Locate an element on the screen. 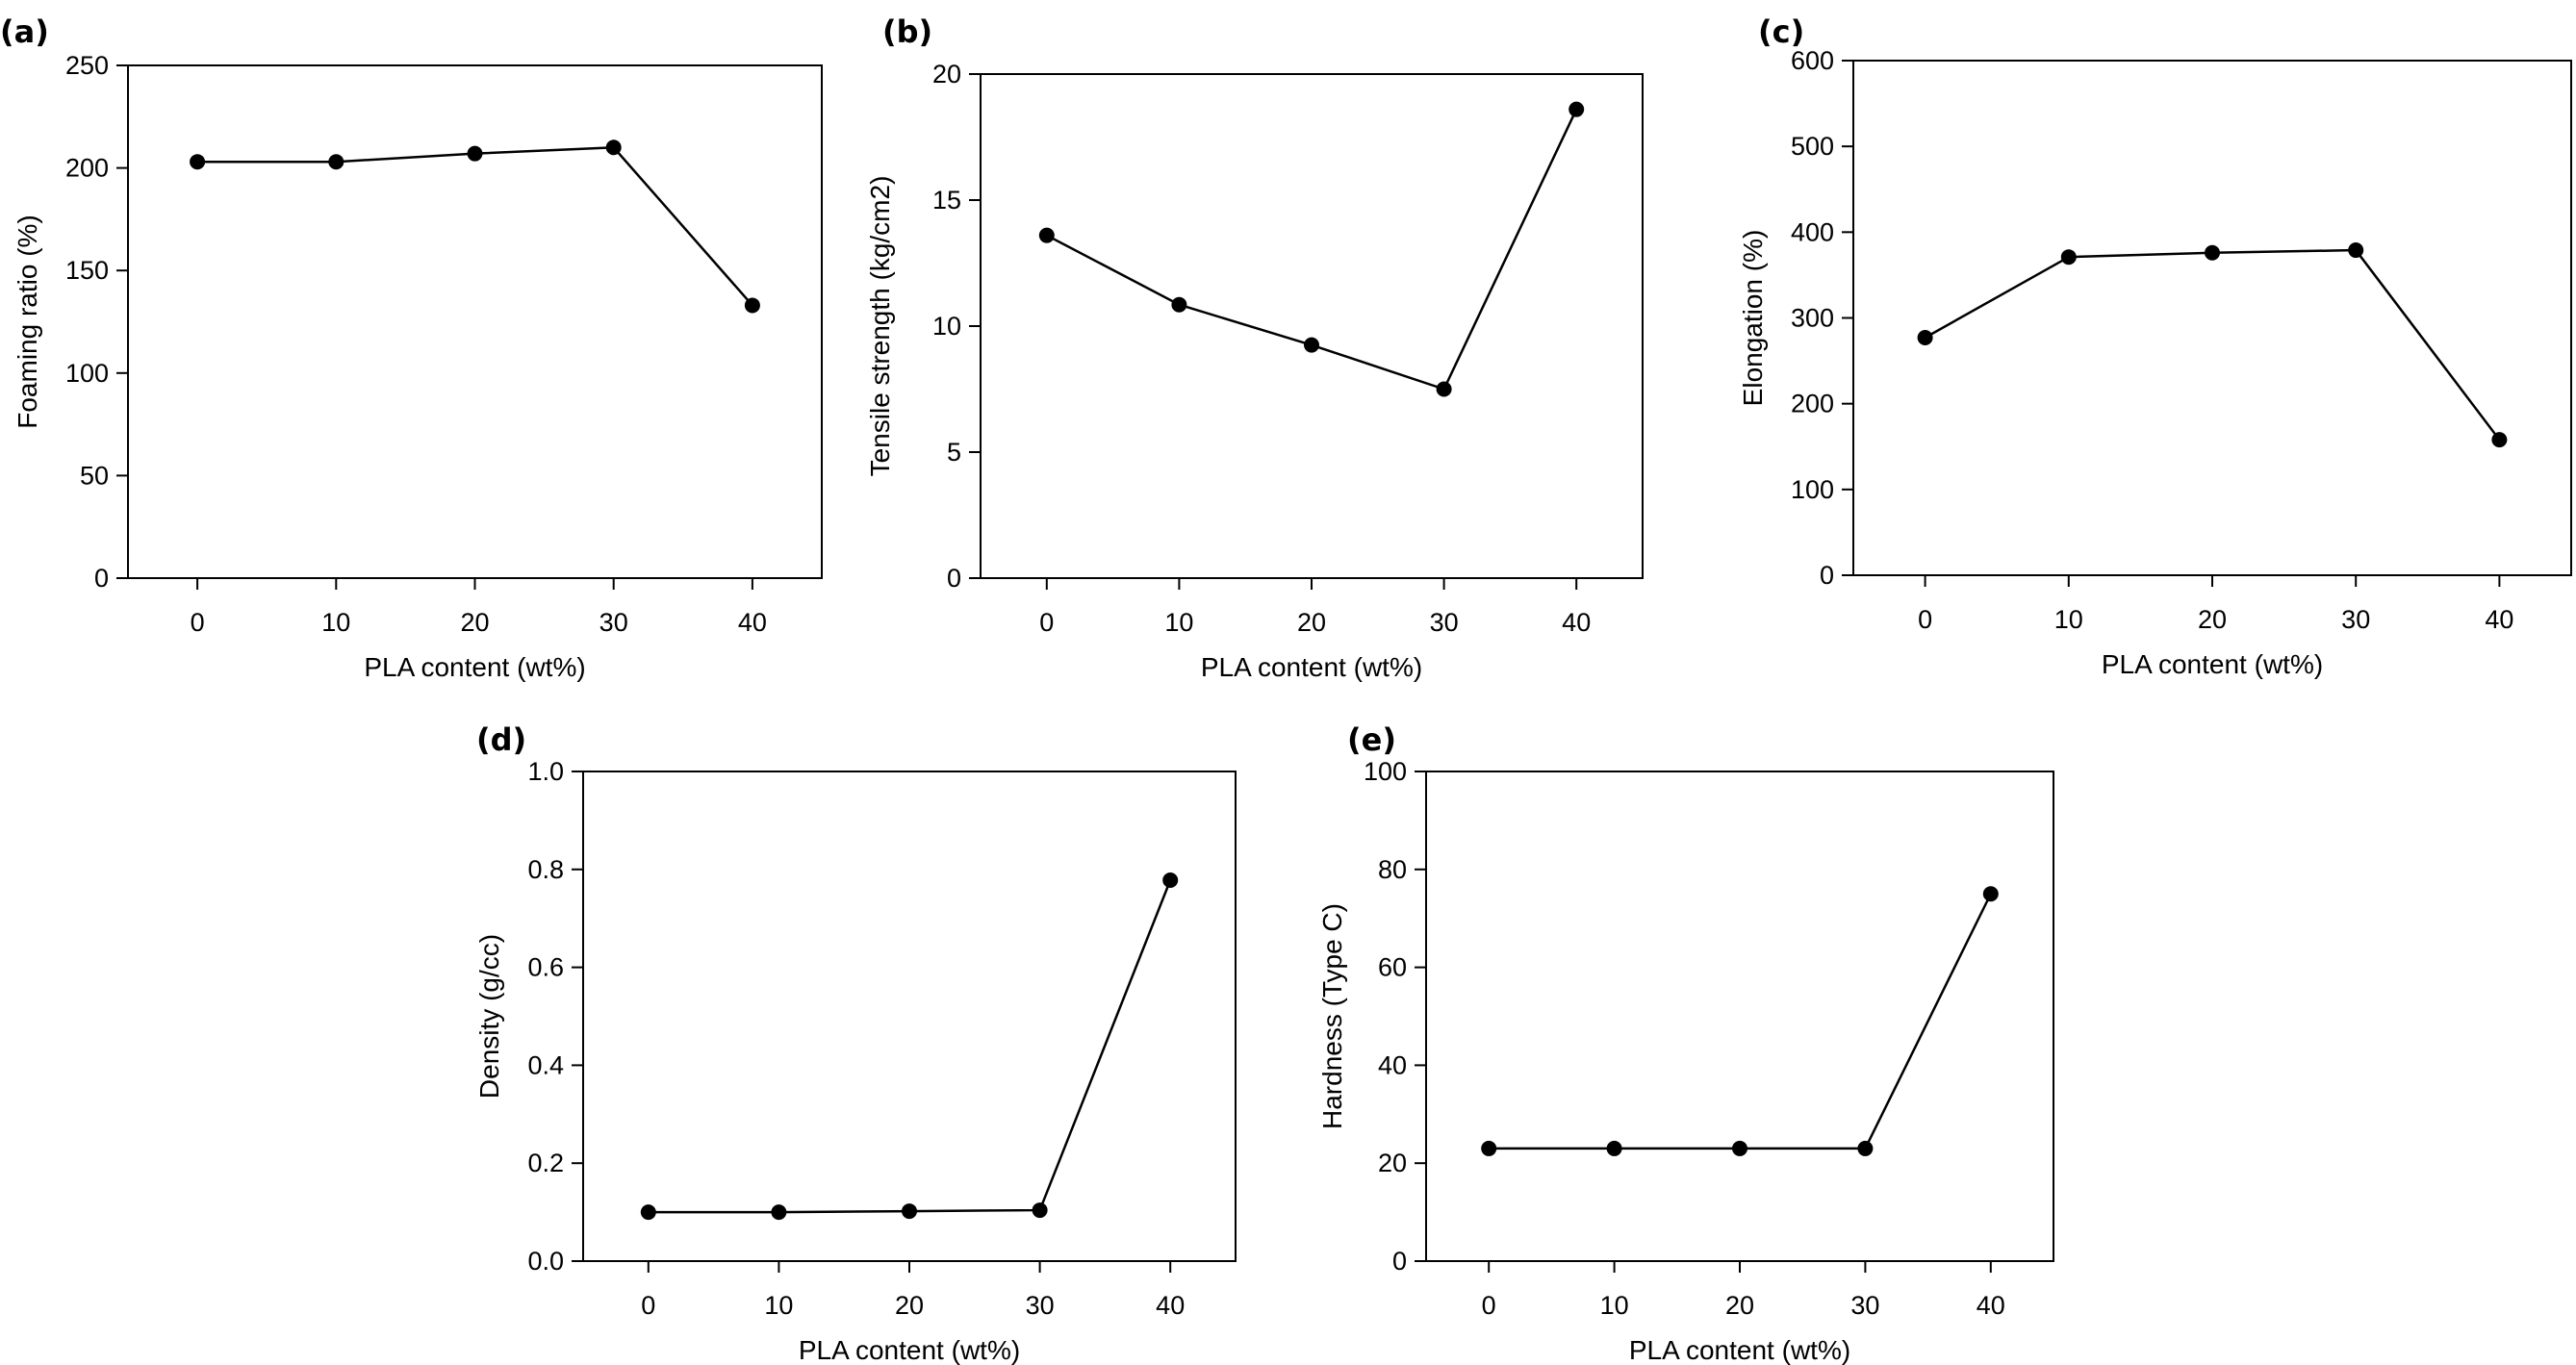  panel-label: (c) is located at coordinates (1781, 31).